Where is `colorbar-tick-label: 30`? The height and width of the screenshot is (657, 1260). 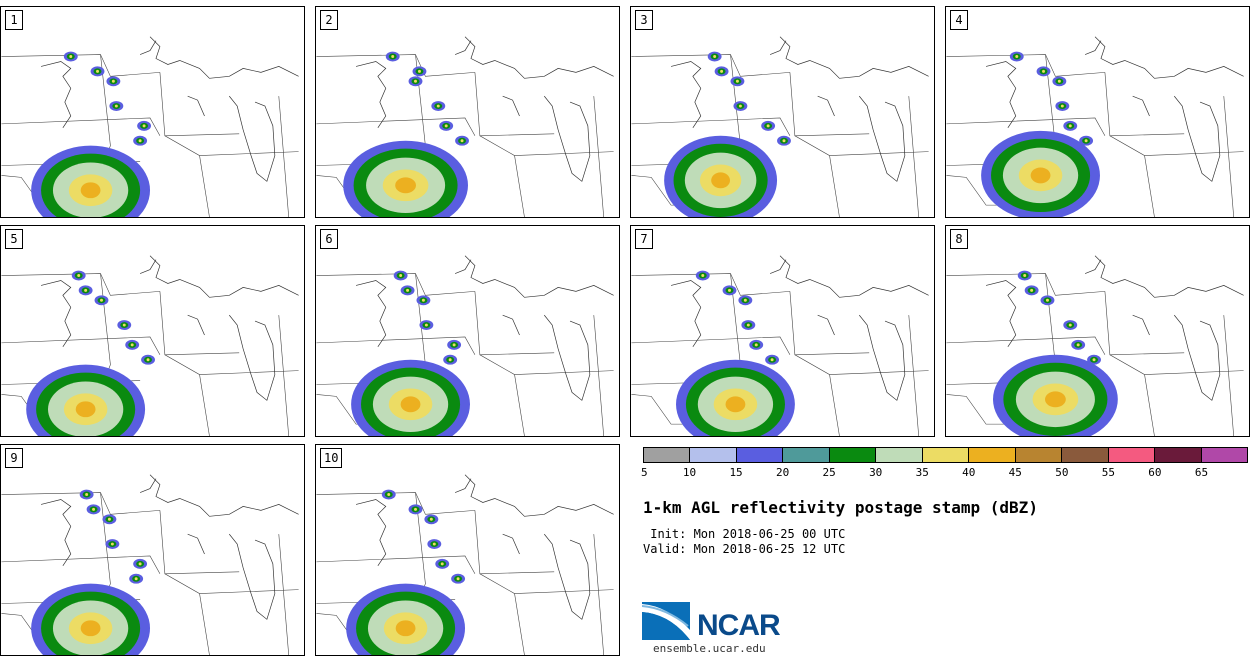
colorbar-tick-label: 30 is located at coordinates (876, 472).